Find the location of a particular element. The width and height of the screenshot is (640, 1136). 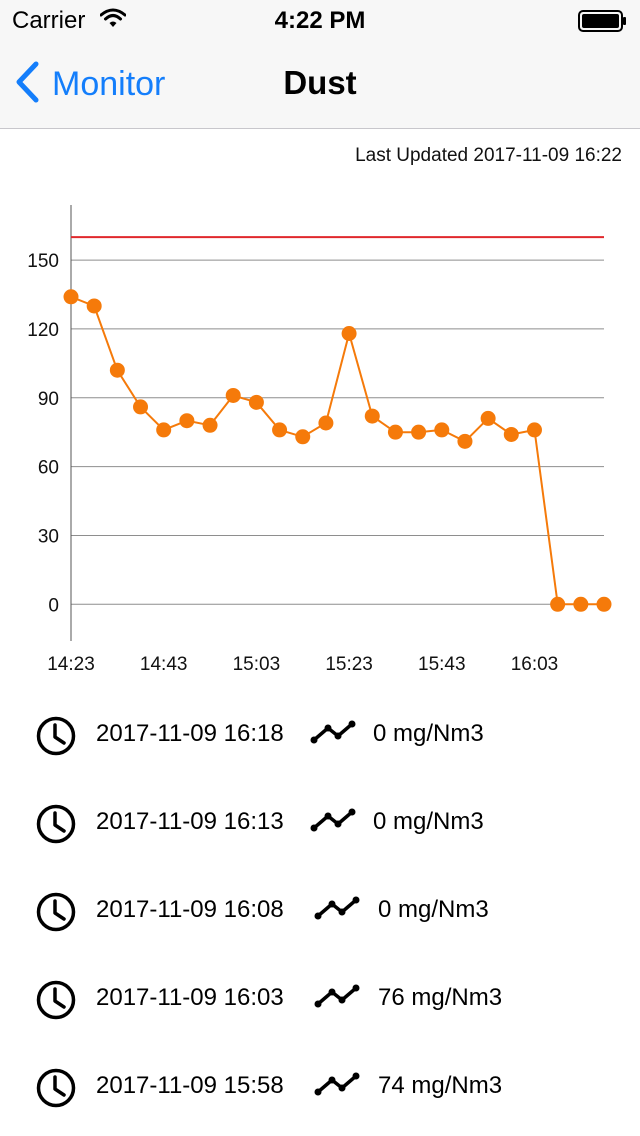

status-time: 4:22 PM is located at coordinates (320, 20).